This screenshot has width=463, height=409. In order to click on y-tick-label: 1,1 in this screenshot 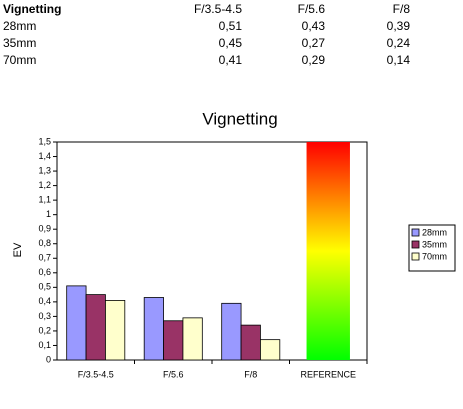, I will do `click(44, 200)`.